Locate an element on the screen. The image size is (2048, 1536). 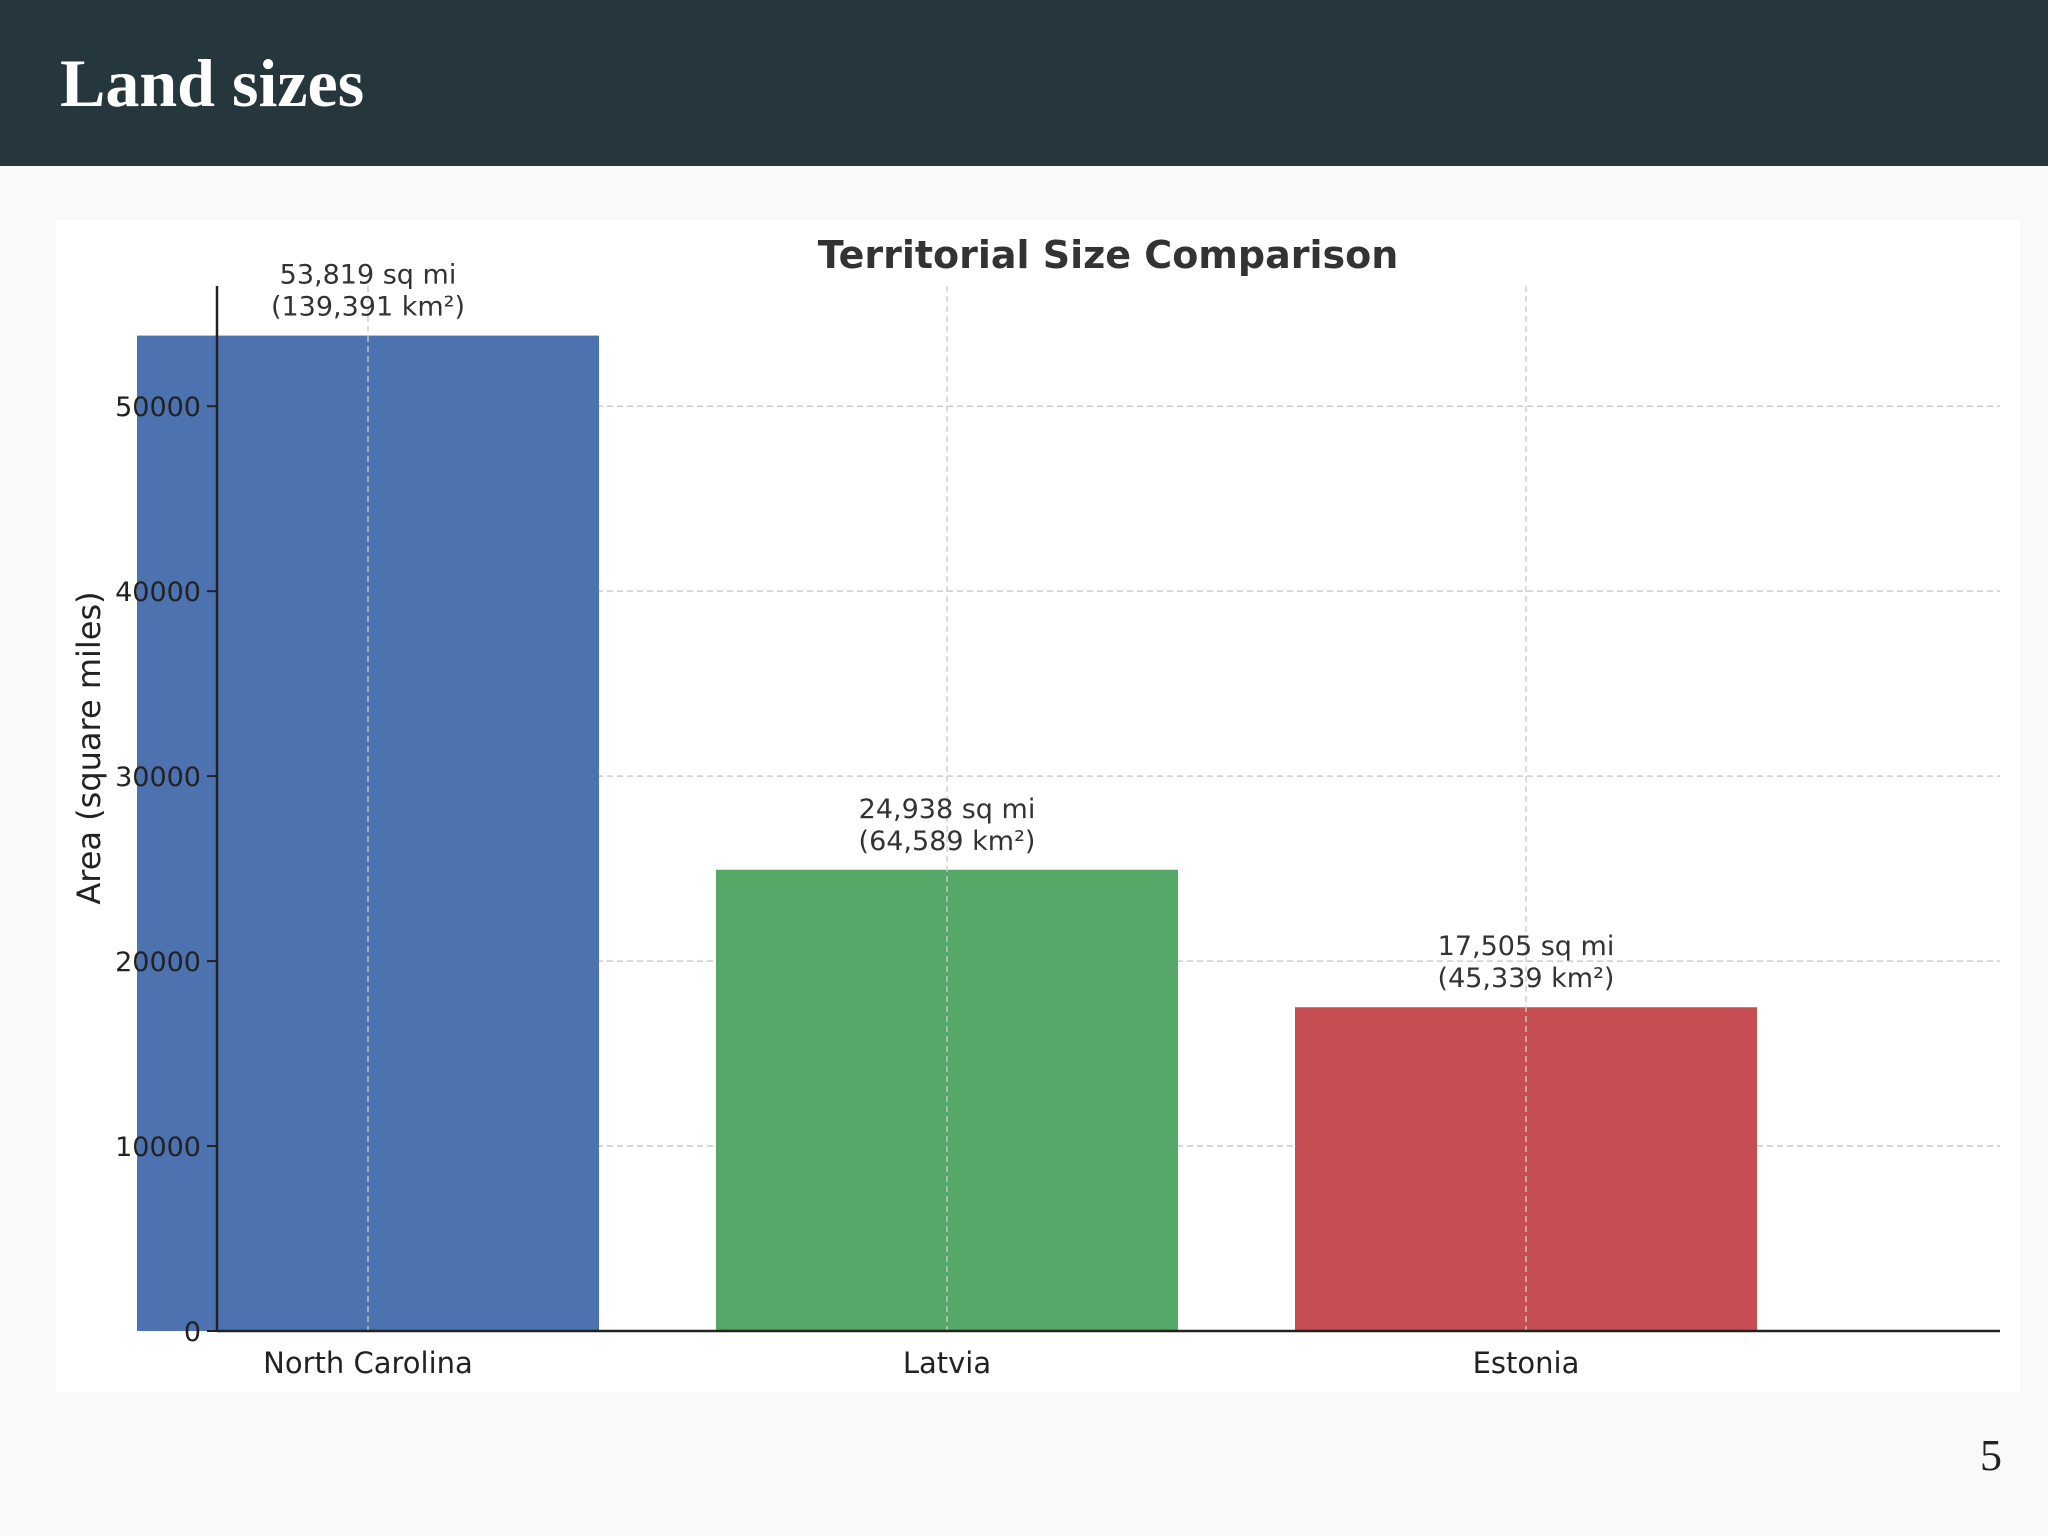
y-tick-label: 30000 is located at coordinates (158, 777).